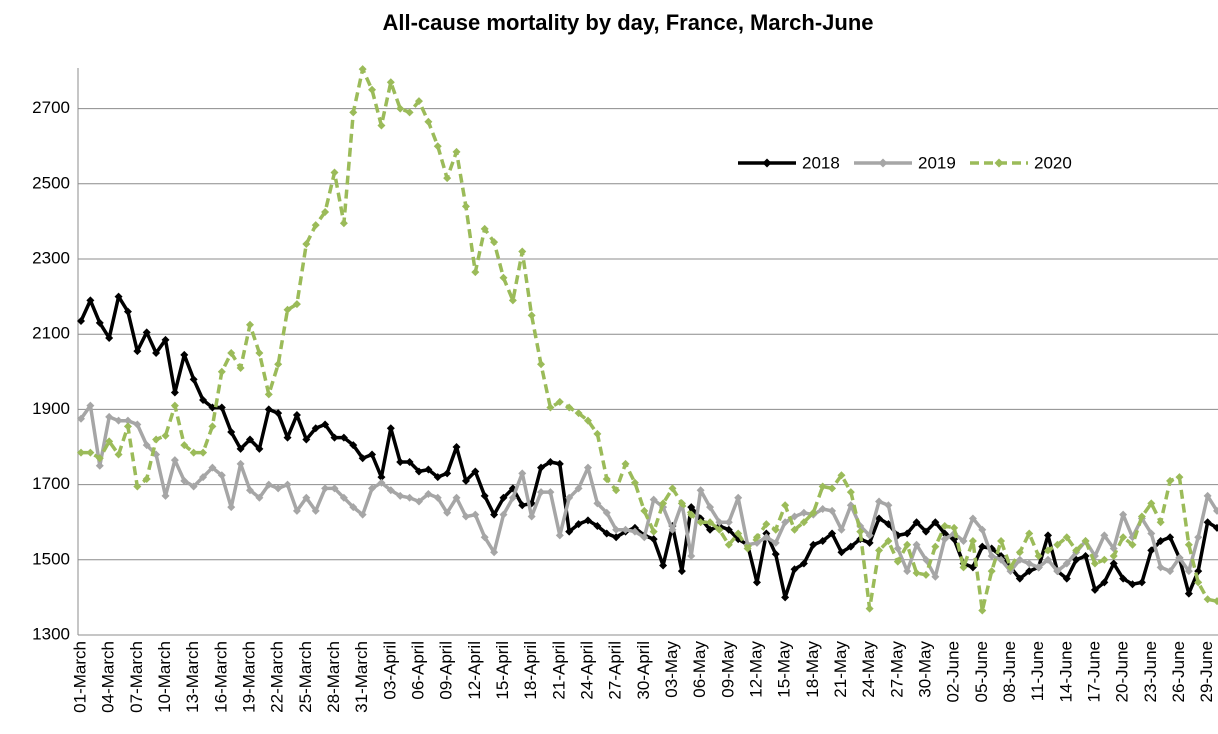 Image resolution: width=1218 pixels, height=734 pixels. Describe the element at coordinates (1178, 671) in the screenshot. I see `x-tick-label: 26-June` at that location.